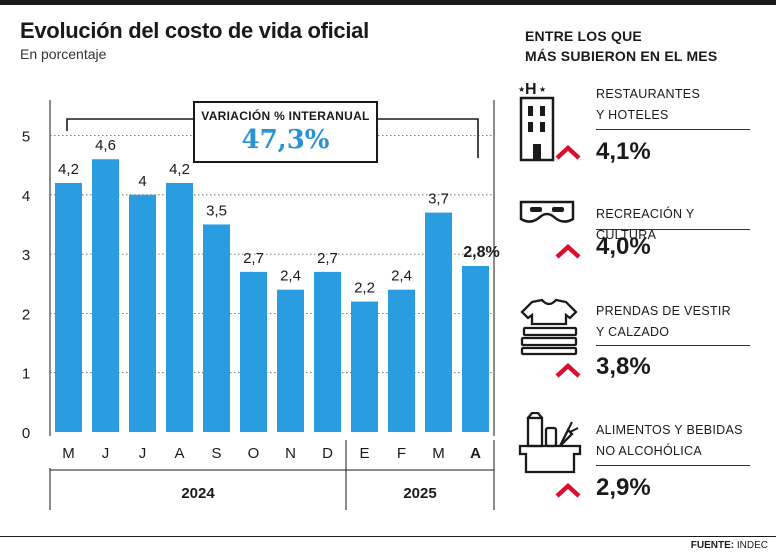  I want to click on bar-value-label: 2,2, so click(364, 288).